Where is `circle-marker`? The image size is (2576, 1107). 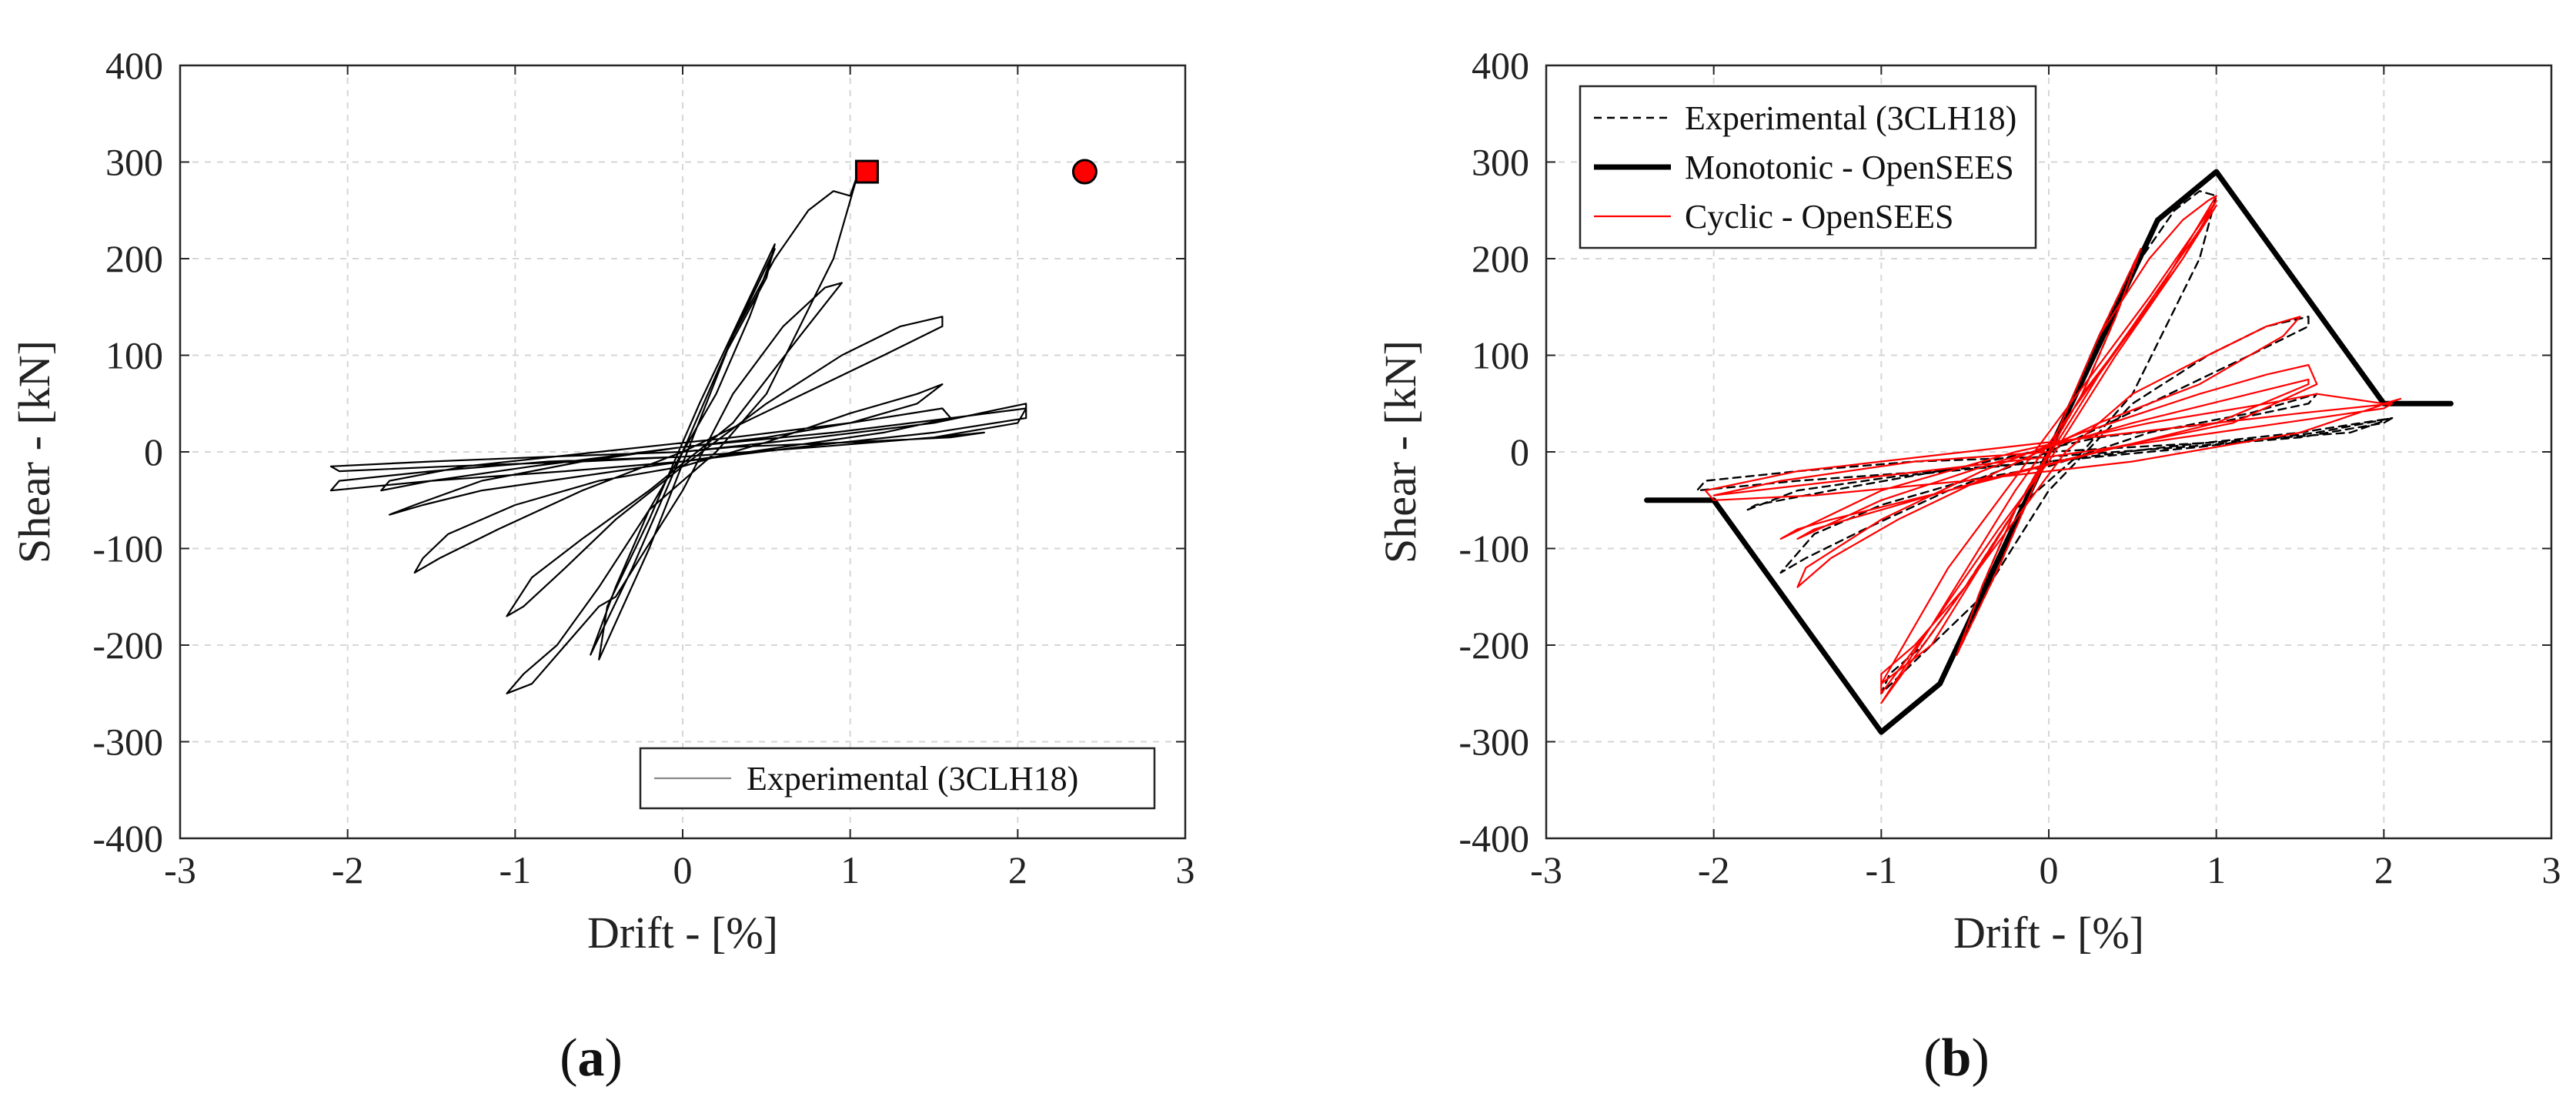
circle-marker is located at coordinates (1084, 172).